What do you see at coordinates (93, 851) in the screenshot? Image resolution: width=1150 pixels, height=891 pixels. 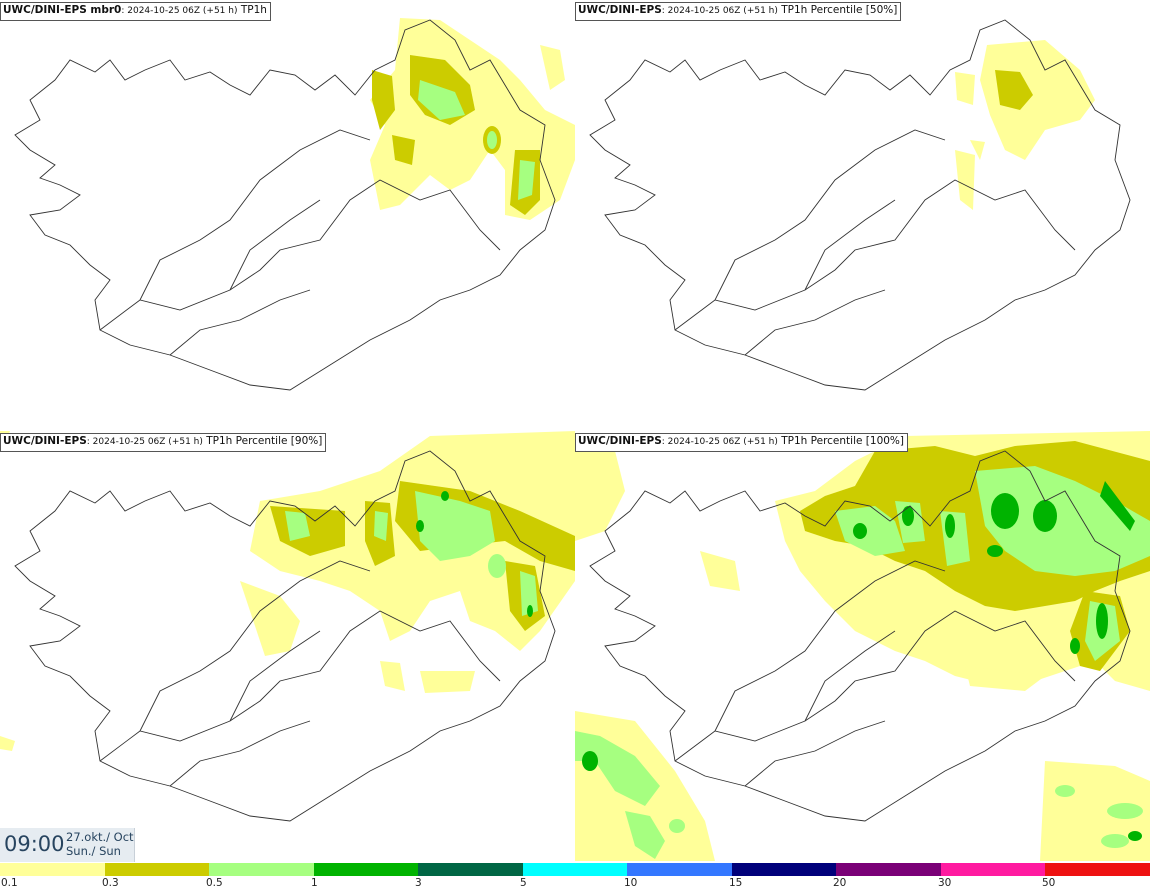 I see `valid-date-line2: Sun./ Sun` at bounding box center [93, 851].